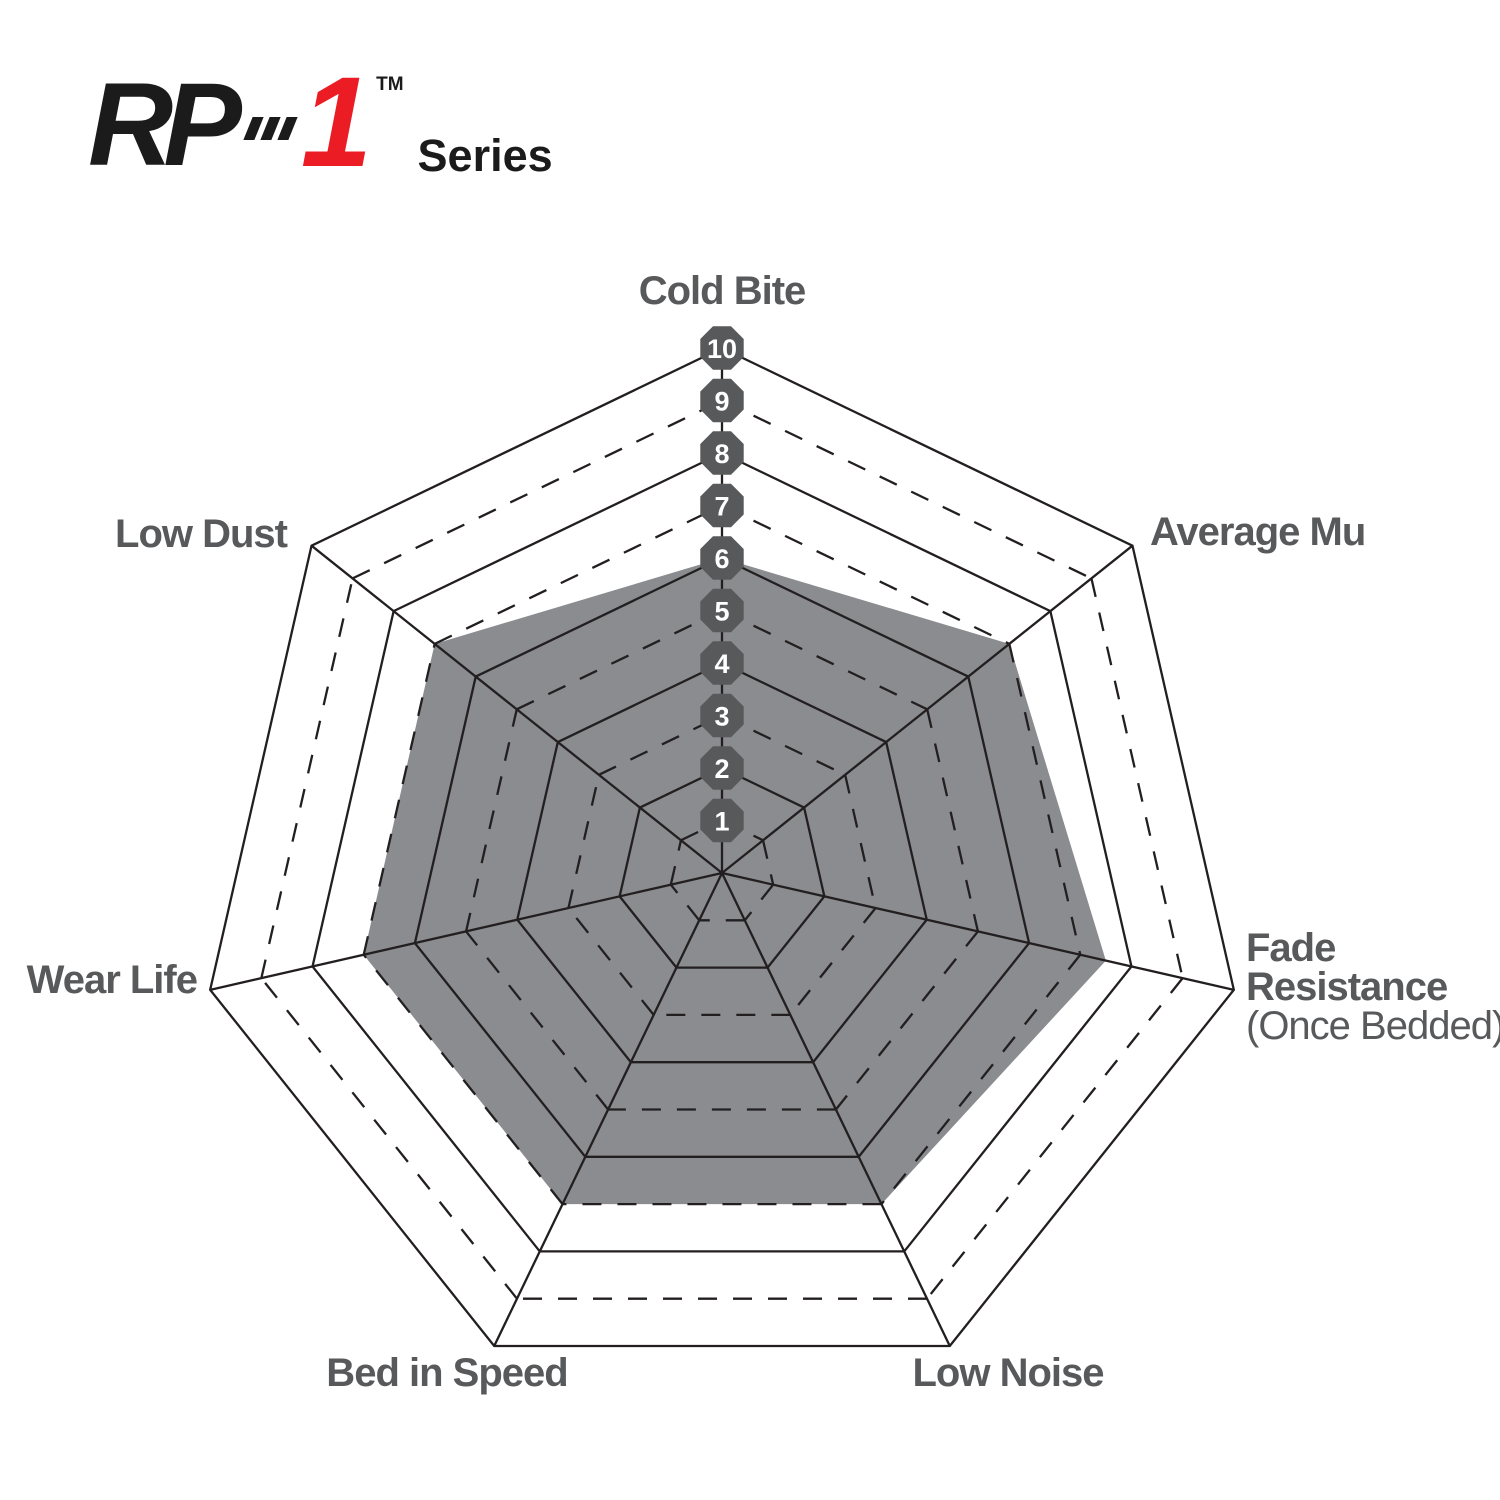  I want to click on fade-label-line1: Fade, so click(1291, 948).